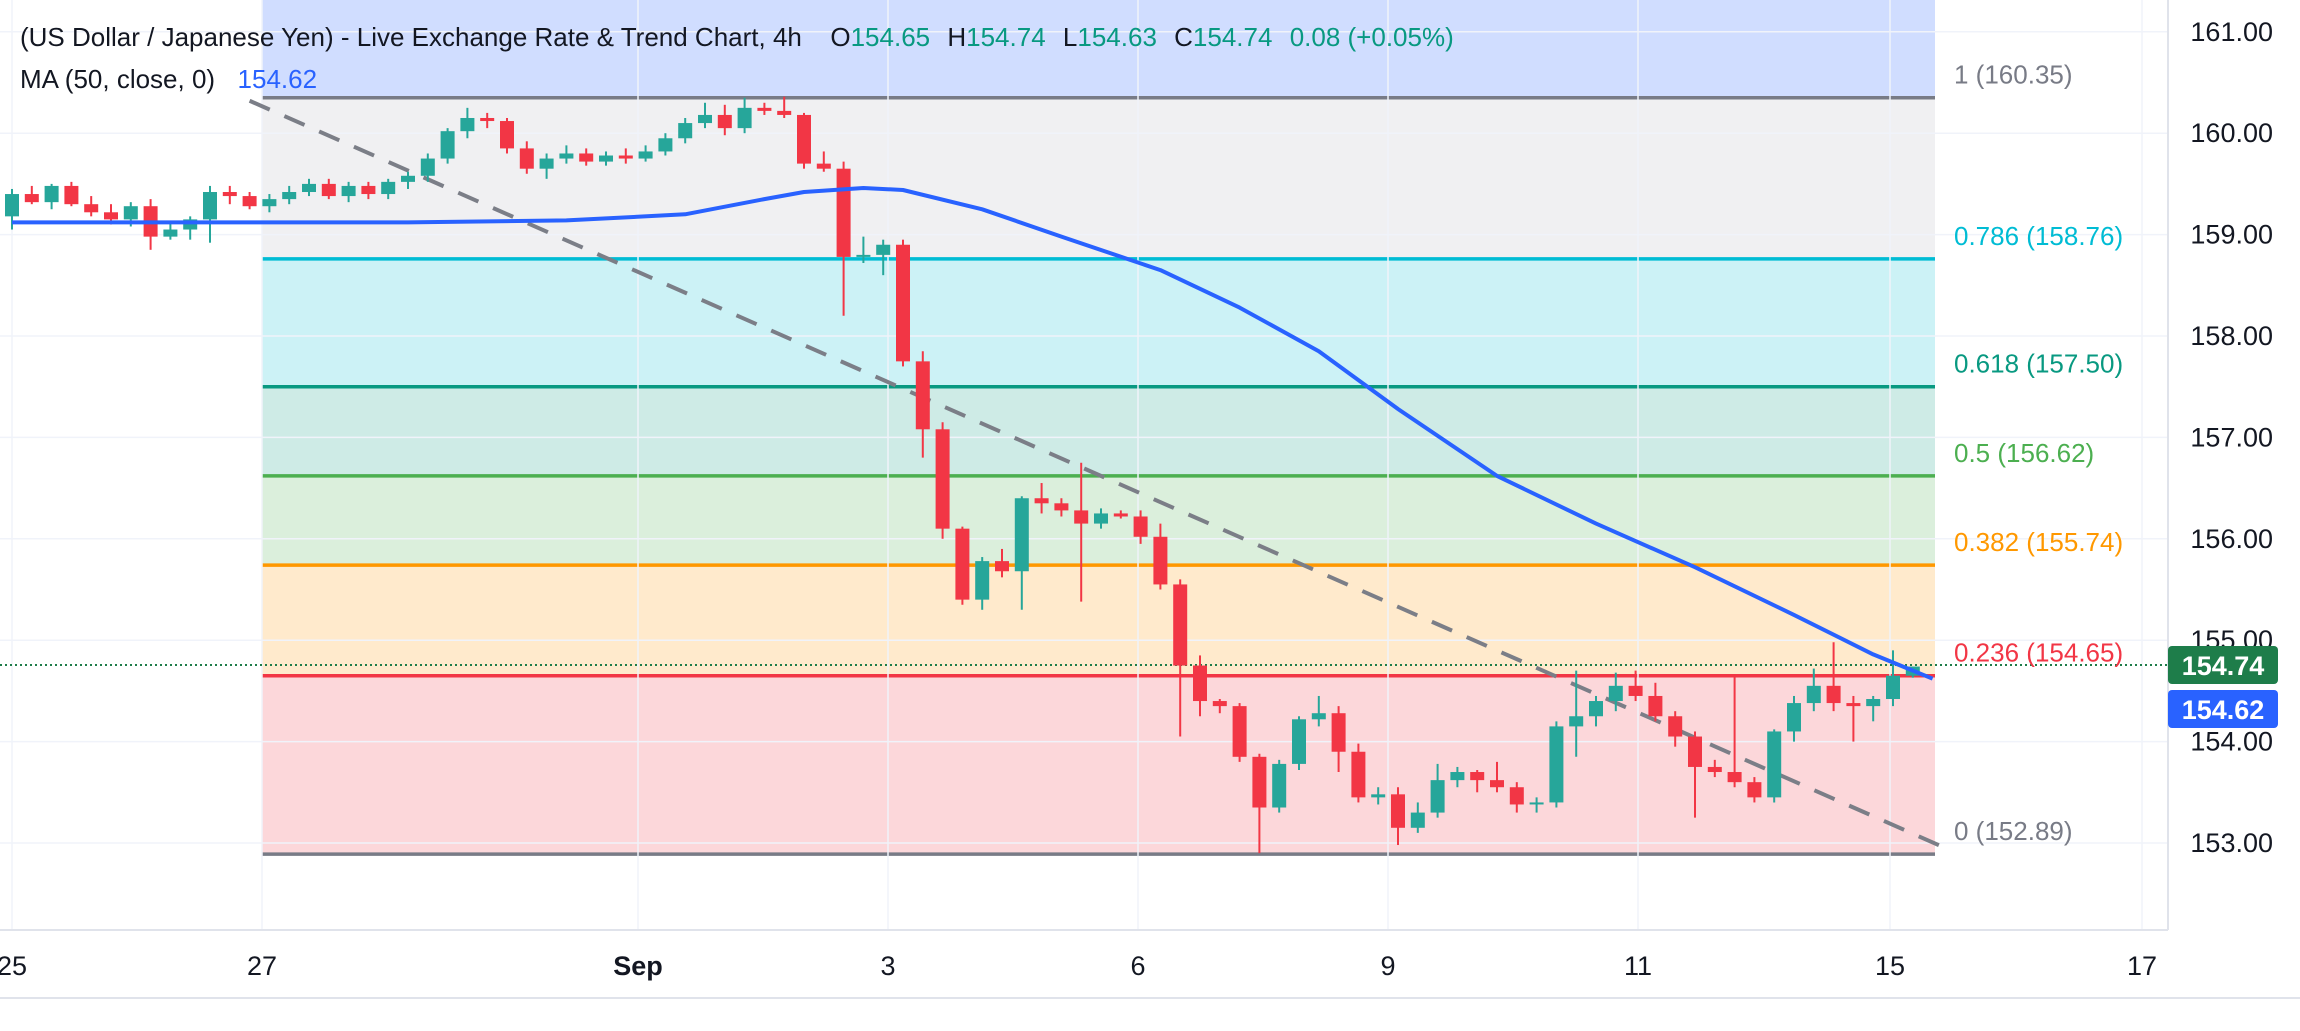 Image resolution: width=2300 pixels, height=1031 pixels. What do you see at coordinates (2038, 653) in the screenshot?
I see `fib-label: 0.236 (154.65)` at bounding box center [2038, 653].